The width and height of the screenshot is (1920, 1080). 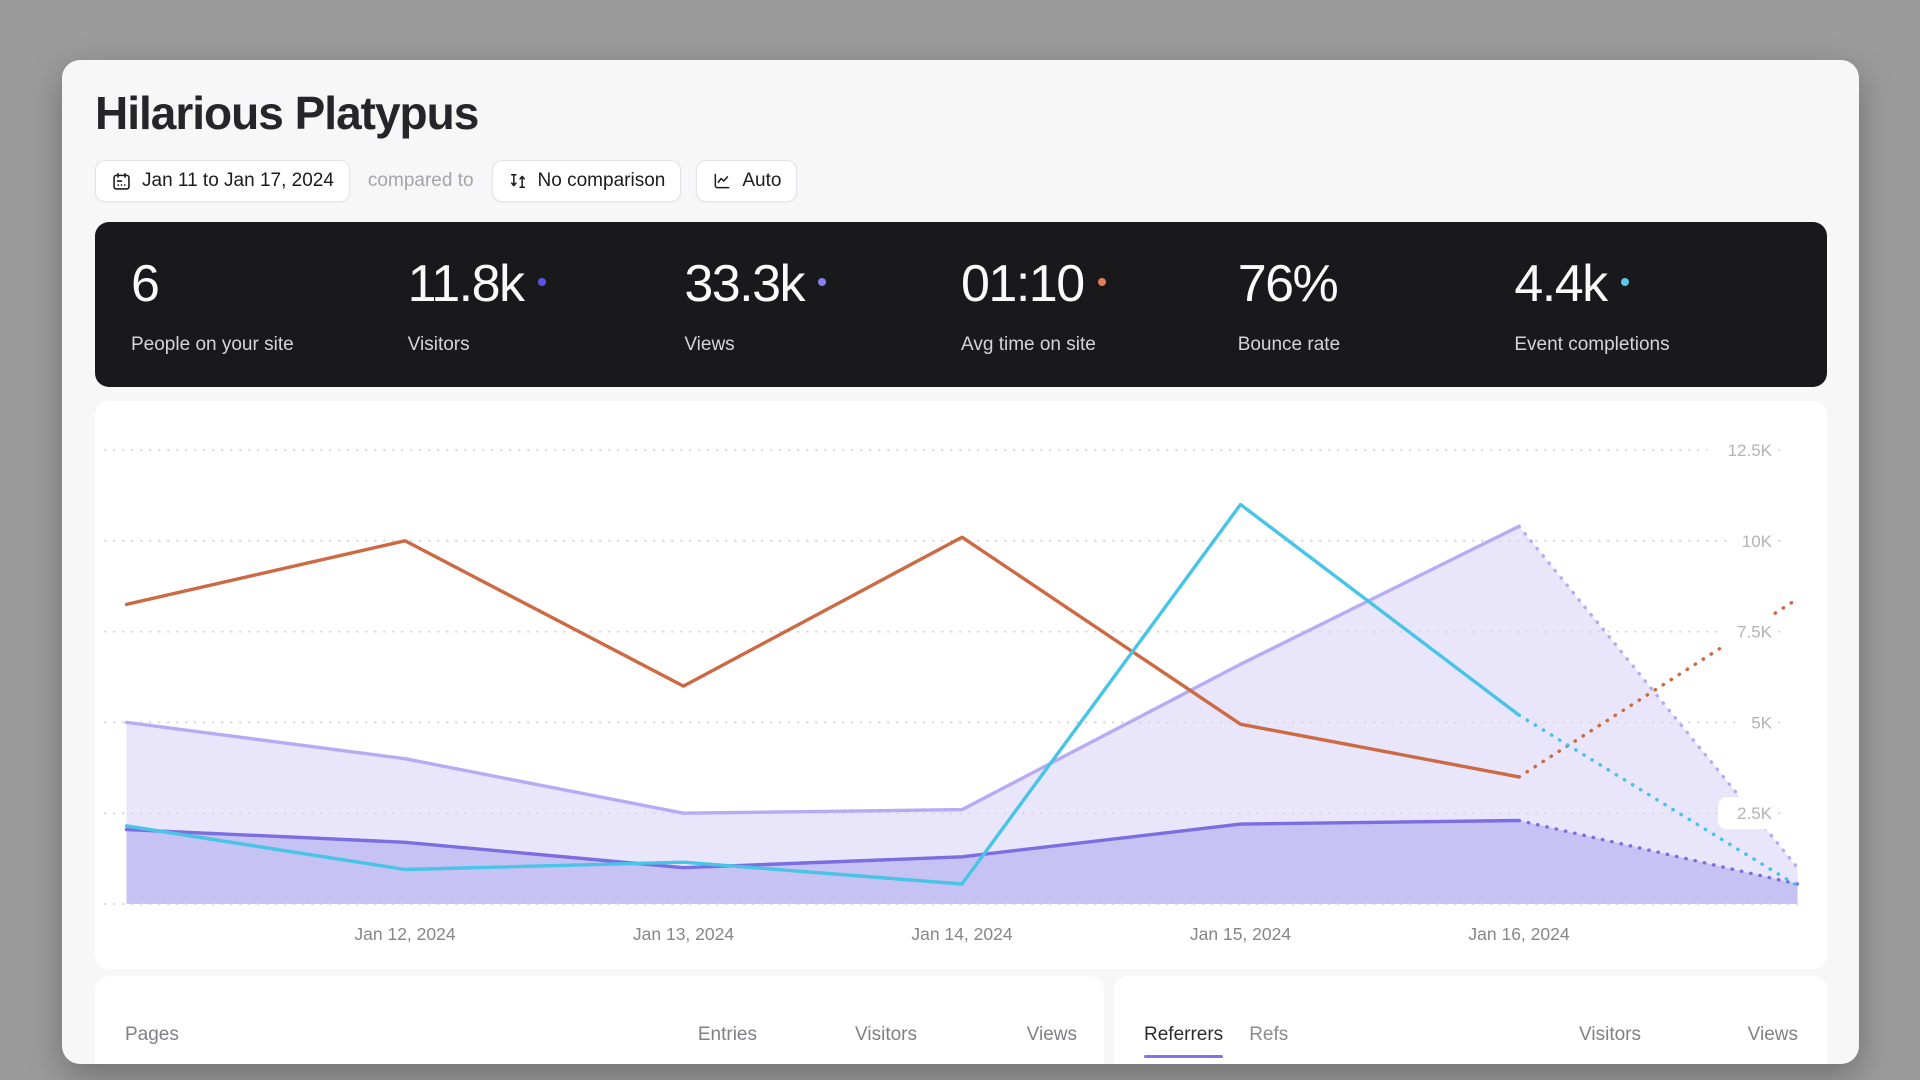 What do you see at coordinates (1028, 344) in the screenshot?
I see `stat-label: Avg time on site` at bounding box center [1028, 344].